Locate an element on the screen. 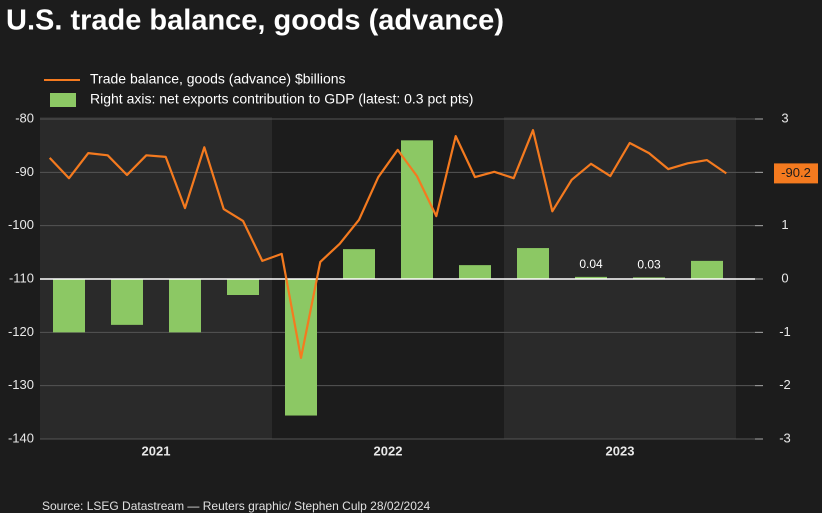  y2-tick-label: -2 is located at coordinates (785, 384).